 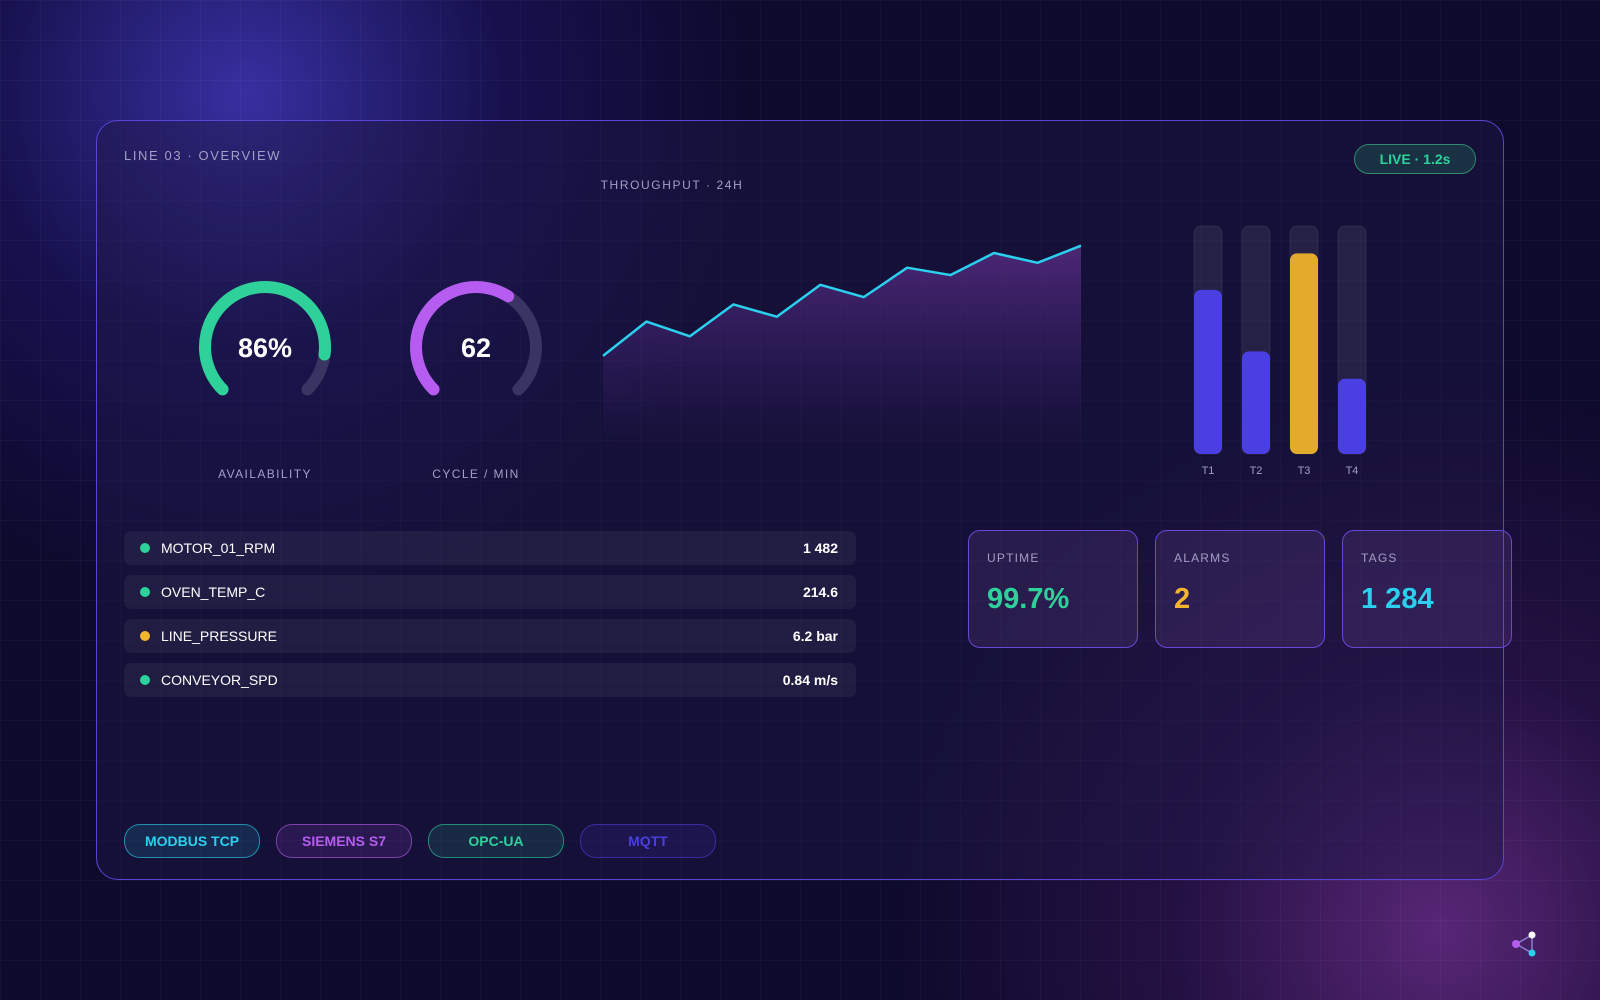 I want to click on chart-title: THROUGHPUT · 24H, so click(x=672, y=185).